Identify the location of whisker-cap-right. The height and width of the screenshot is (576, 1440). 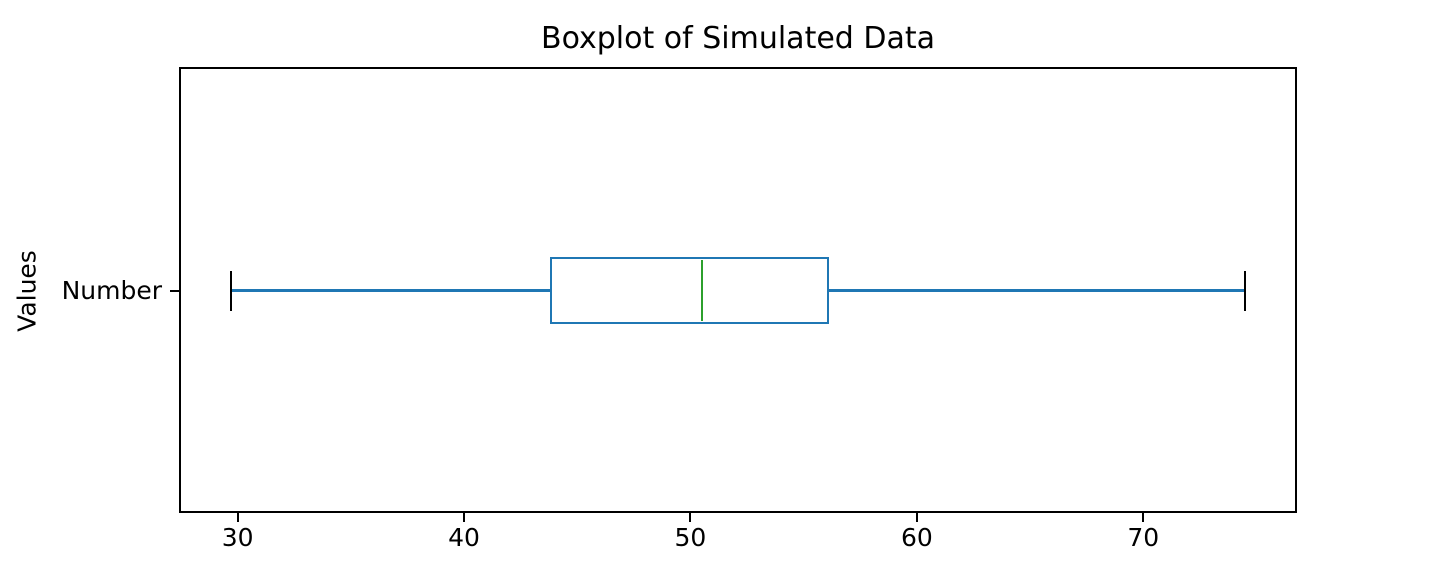
(1245, 290).